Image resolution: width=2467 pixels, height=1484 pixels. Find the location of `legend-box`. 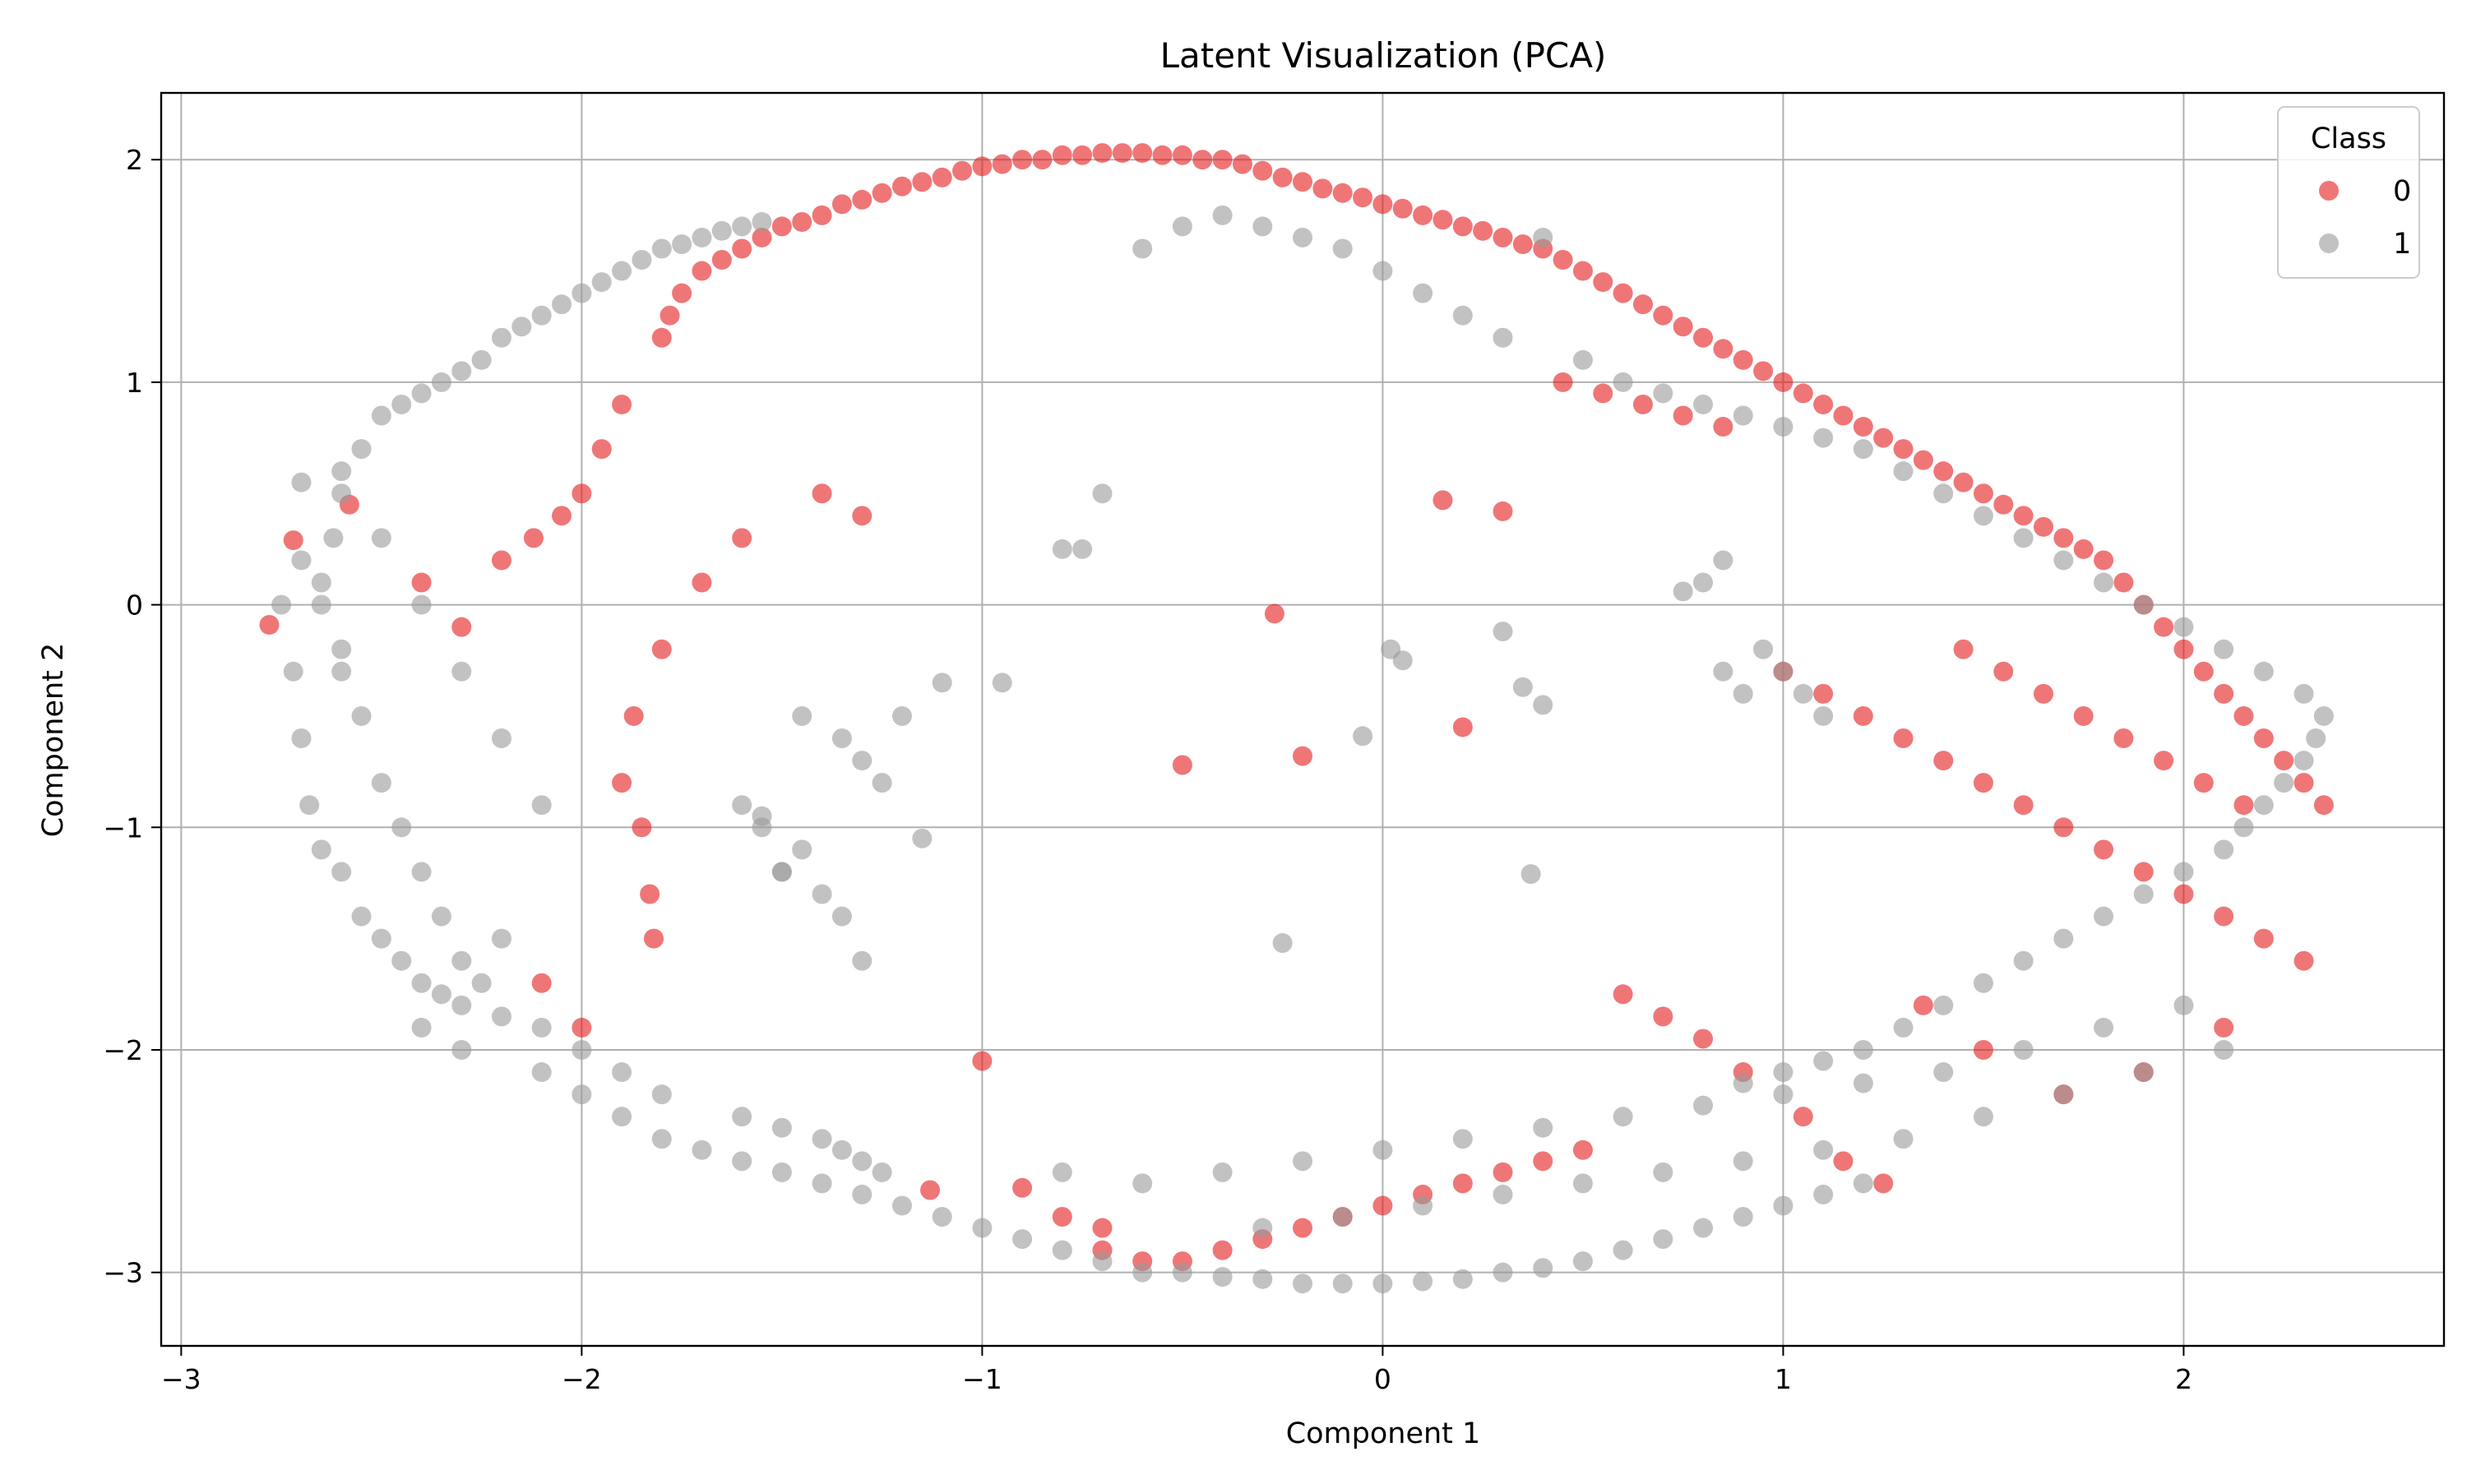

legend-box is located at coordinates (2348, 193).